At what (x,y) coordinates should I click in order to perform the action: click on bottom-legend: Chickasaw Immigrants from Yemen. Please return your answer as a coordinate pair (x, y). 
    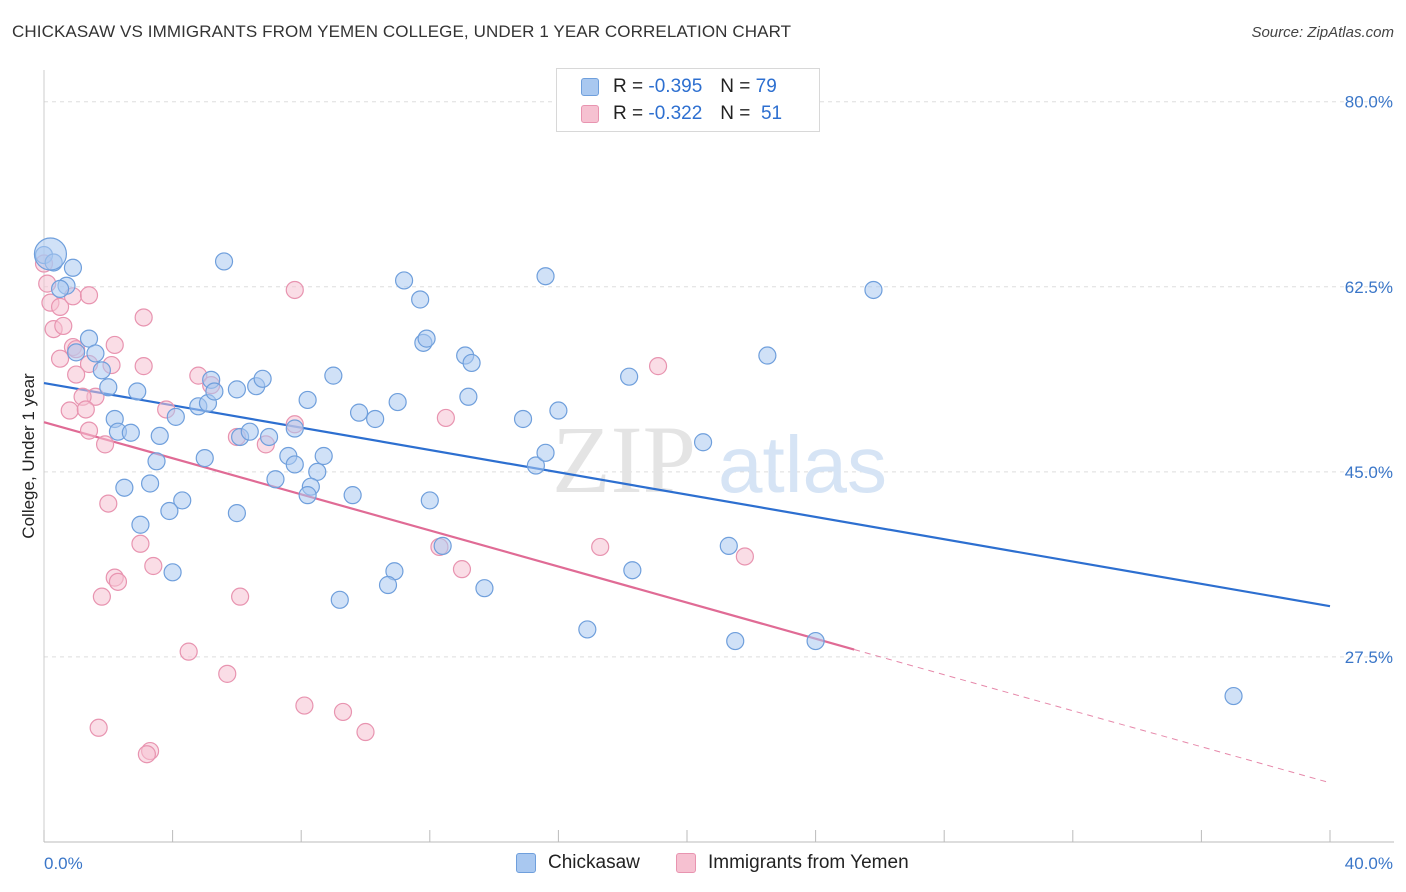
    Looking at the image, I should click on (703, 865).